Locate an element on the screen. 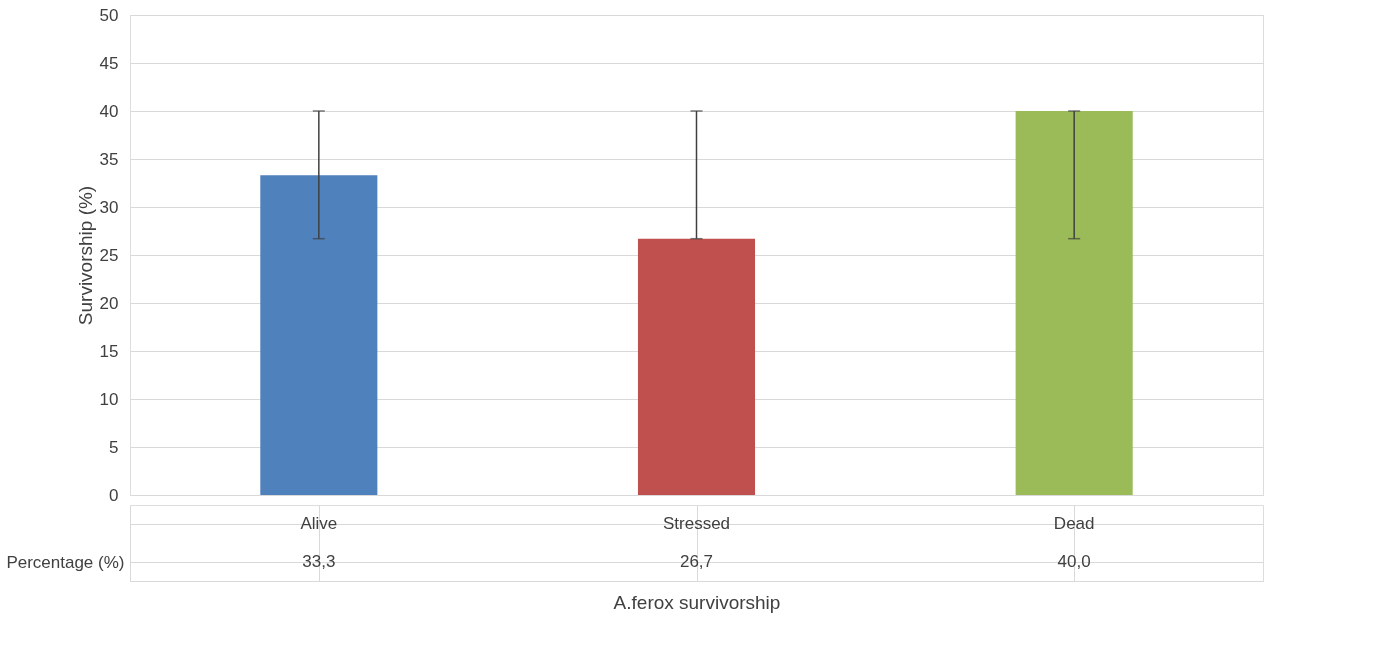 The height and width of the screenshot is (657, 1377). y-axis-title: Survivorship (%) is located at coordinates (85, 255).